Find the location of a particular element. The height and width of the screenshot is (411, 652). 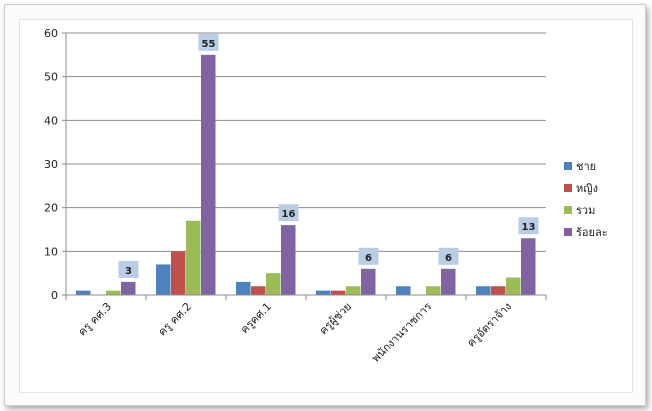

legend-label: ร้อยละ is located at coordinates (592, 232).